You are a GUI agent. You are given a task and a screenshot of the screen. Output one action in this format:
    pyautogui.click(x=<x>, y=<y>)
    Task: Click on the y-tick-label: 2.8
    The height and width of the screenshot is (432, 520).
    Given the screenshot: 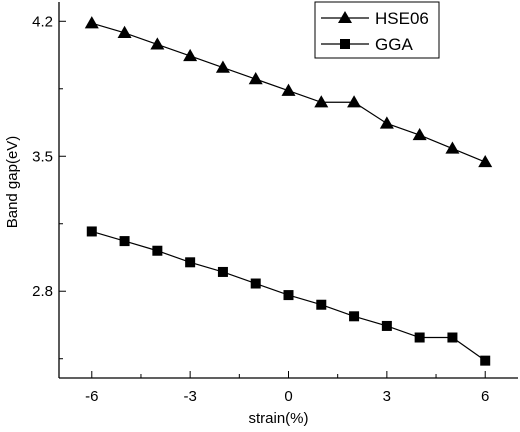 What is the action you would take?
    pyautogui.click(x=42, y=291)
    